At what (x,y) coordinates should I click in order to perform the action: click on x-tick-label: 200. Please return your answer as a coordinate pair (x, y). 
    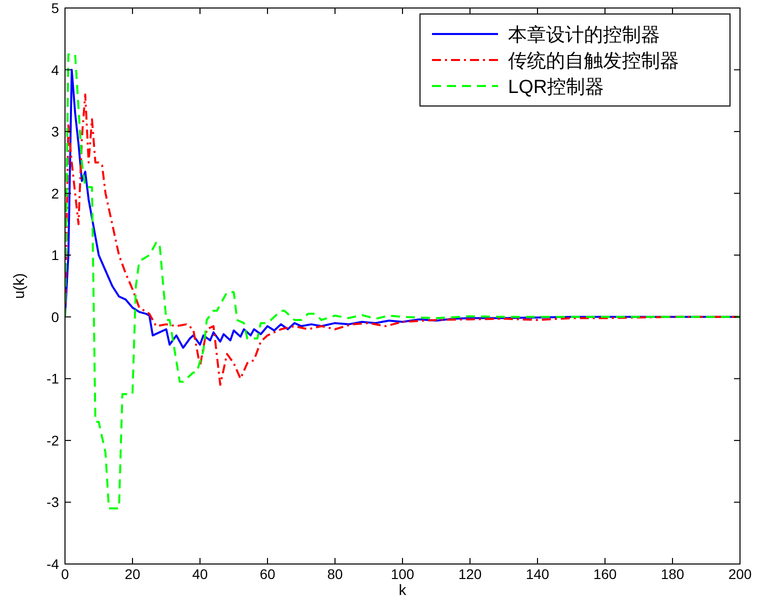
    Looking at the image, I should click on (740, 574).